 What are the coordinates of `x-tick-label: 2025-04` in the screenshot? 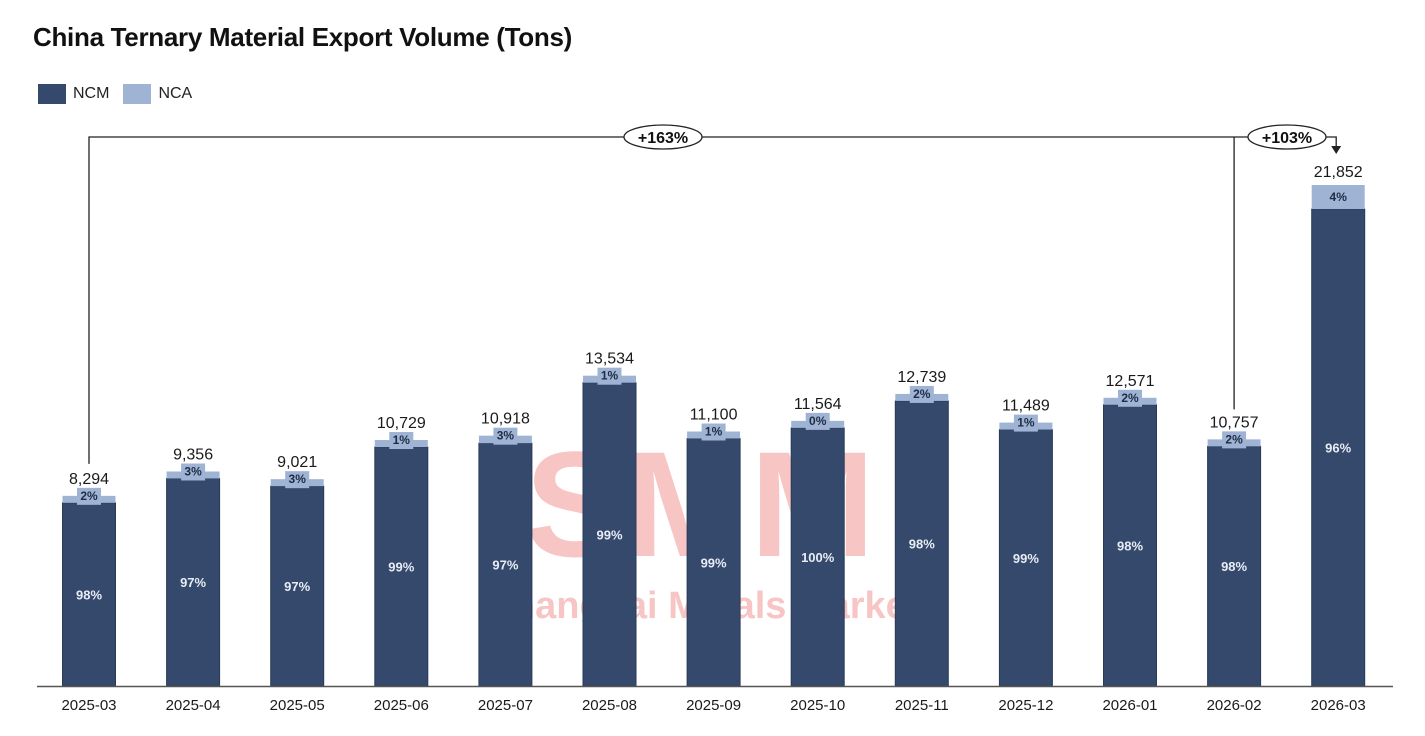 It's located at (193, 705).